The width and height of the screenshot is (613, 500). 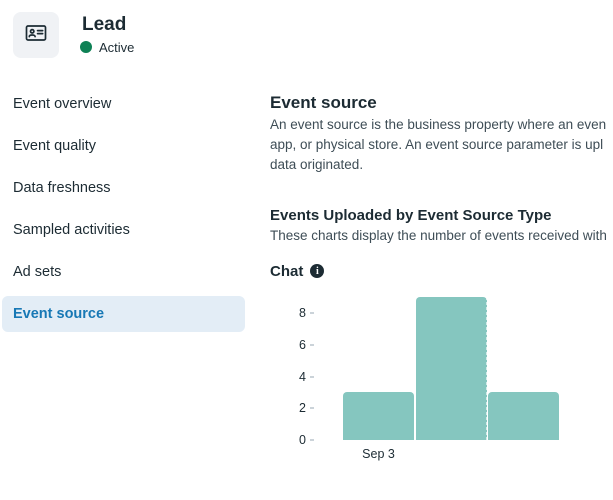 What do you see at coordinates (302, 376) in the screenshot?
I see `y-axis-tick-label: 4` at bounding box center [302, 376].